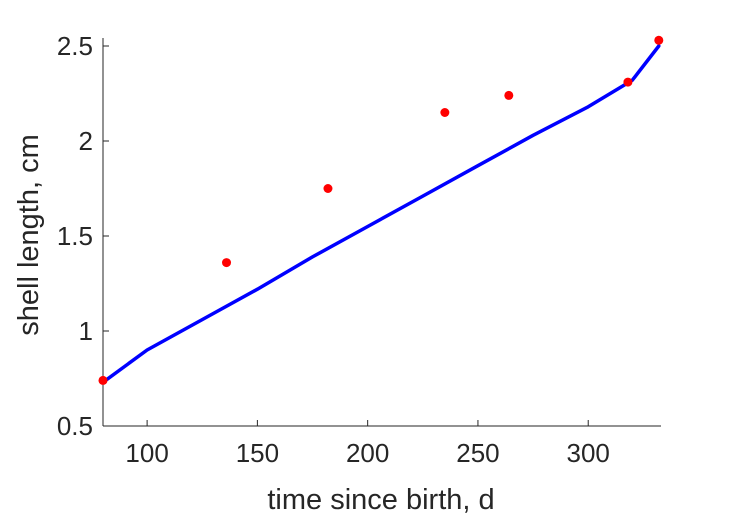  Describe the element at coordinates (367, 453) in the screenshot. I see `x-tick-label: 200` at that location.